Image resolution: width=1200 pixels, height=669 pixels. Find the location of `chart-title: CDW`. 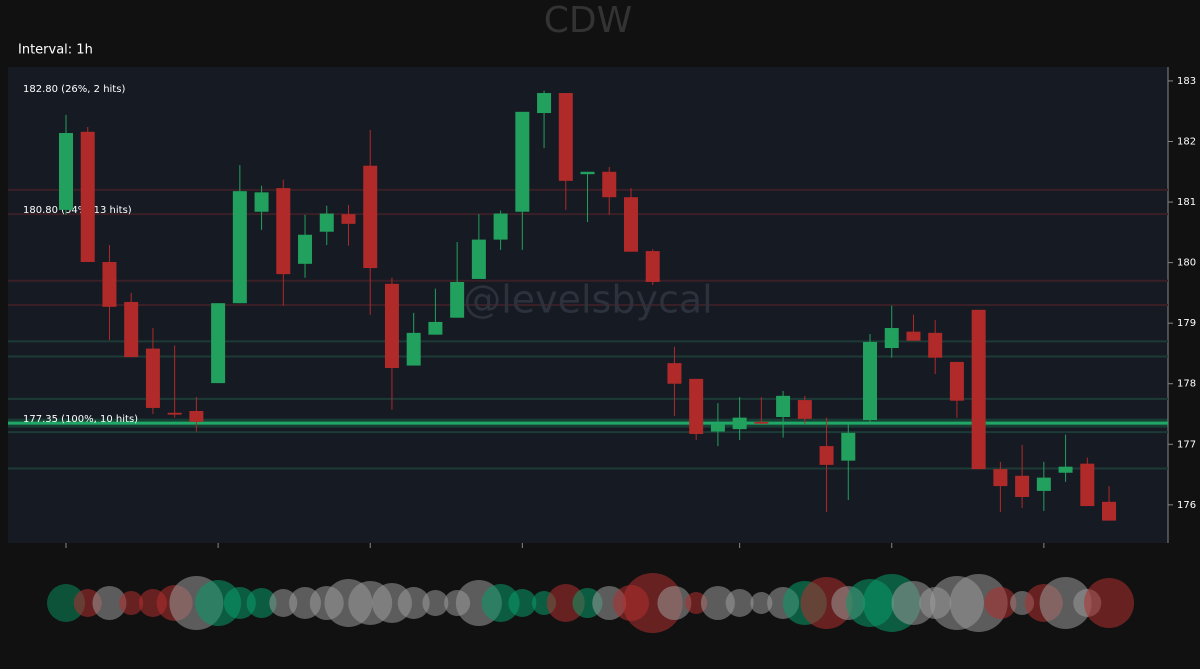

chart-title: CDW is located at coordinates (588, 20).